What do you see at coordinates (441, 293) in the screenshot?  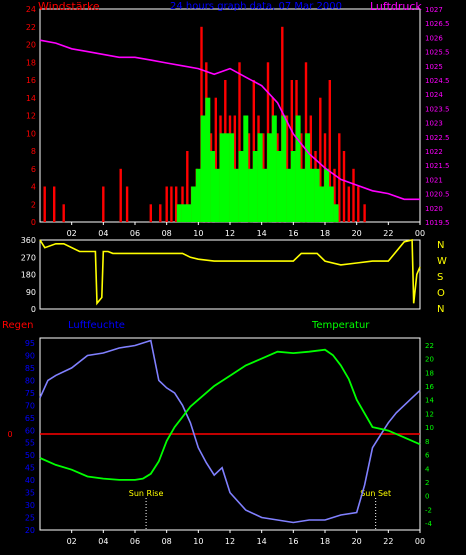 I see `compass-o: O` at bounding box center [441, 293].